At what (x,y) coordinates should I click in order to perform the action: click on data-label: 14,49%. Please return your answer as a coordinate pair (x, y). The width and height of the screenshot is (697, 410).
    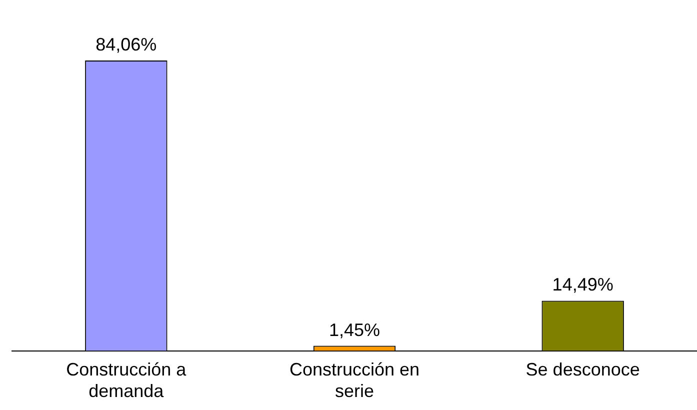
    Looking at the image, I should click on (583, 284).